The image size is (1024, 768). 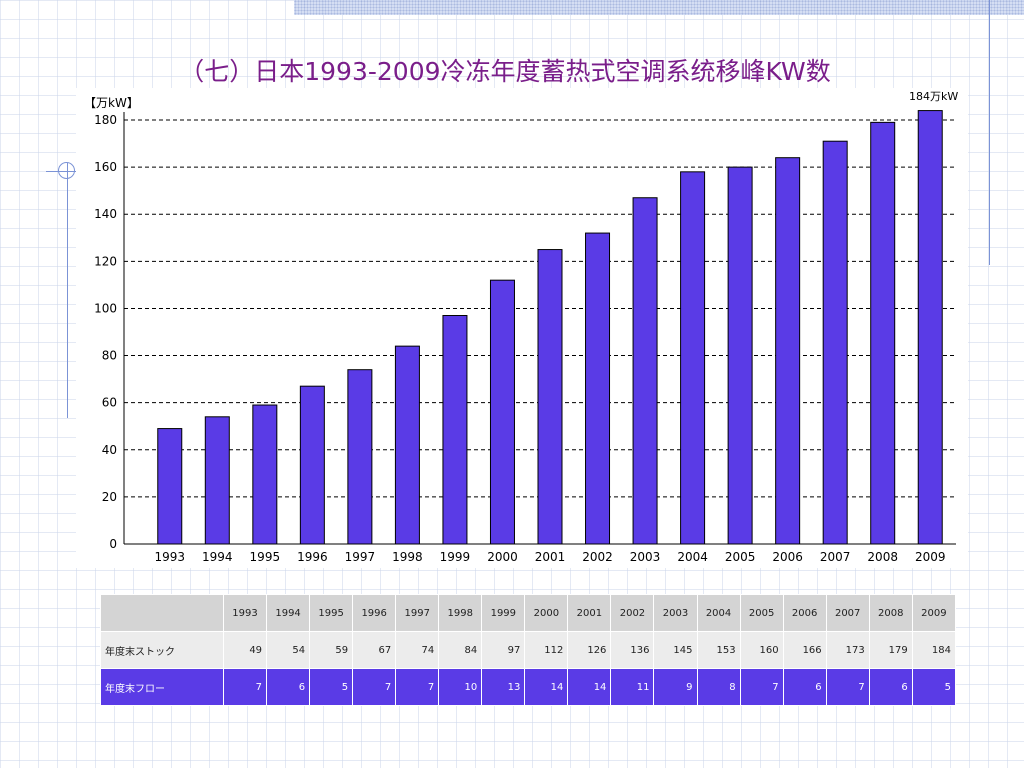 I want to click on x-tick-label: 2003, so click(x=645, y=557).